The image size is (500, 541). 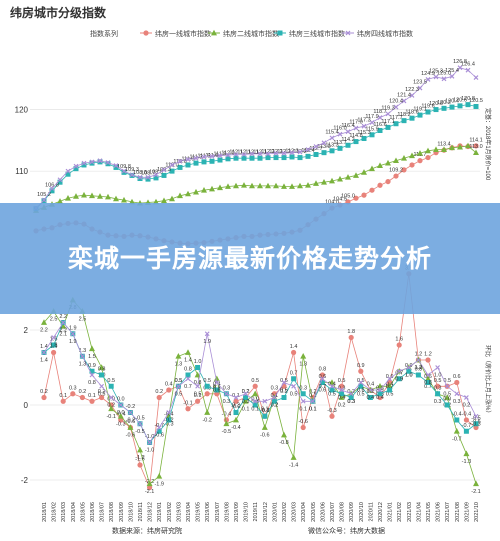 I want to click on x-tick-label: 2019/10, so click(x=247, y=512).